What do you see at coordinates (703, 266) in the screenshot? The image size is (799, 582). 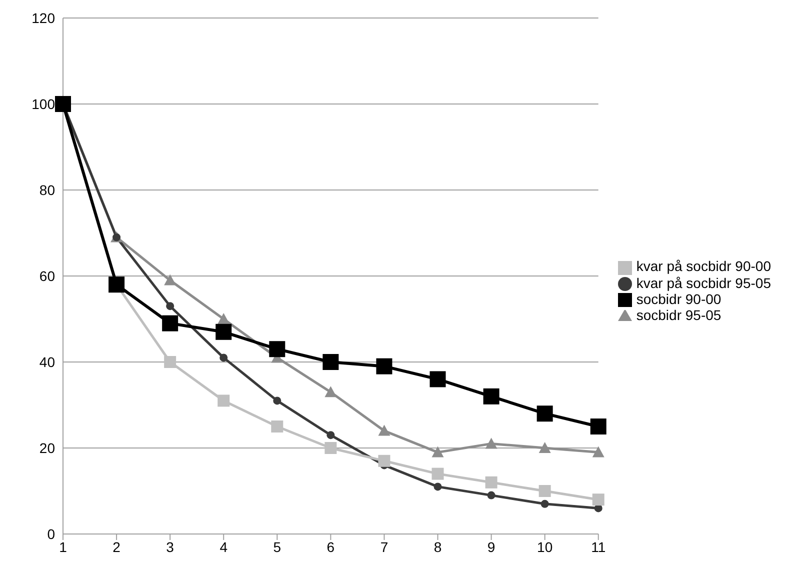 I see `legend-label: kvar på socbidr 90-00` at bounding box center [703, 266].